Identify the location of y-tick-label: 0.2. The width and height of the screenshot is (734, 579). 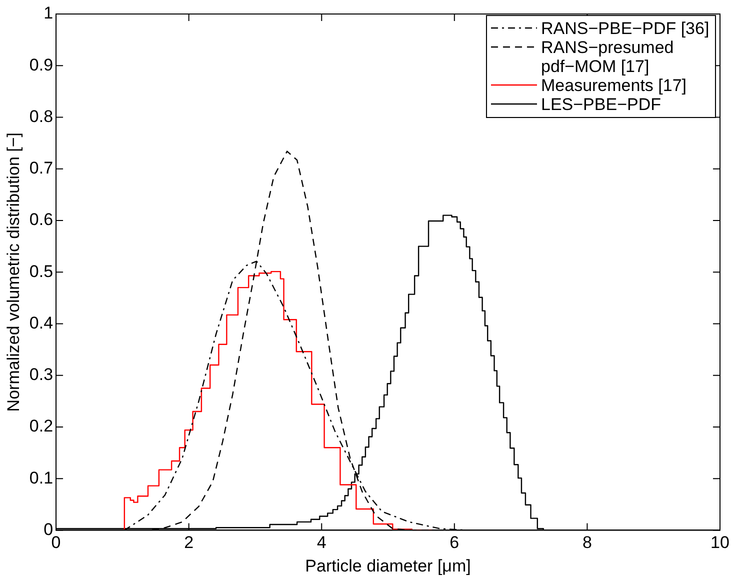
(41, 426).